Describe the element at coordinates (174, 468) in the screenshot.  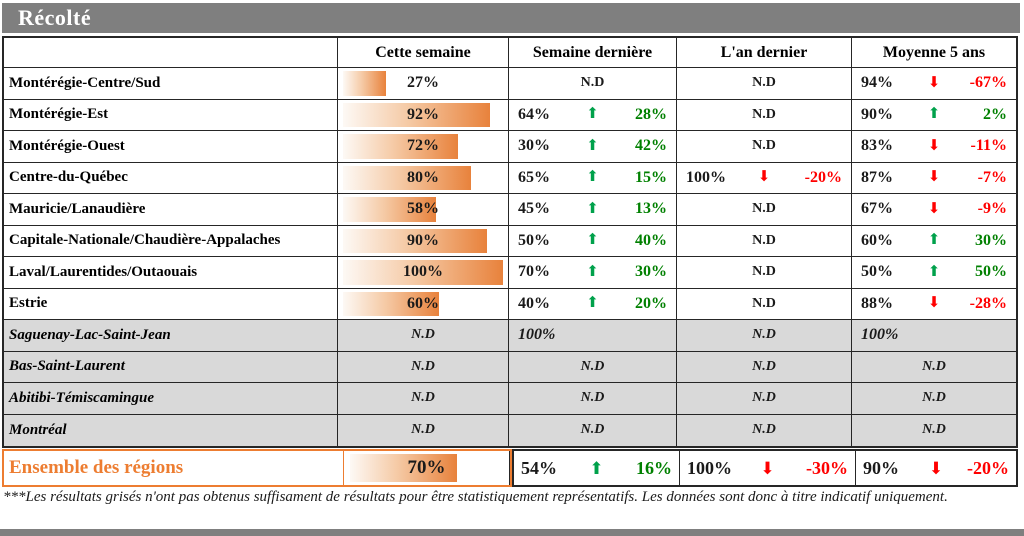
I see `total-region-name: Ensemble des régions` at that location.